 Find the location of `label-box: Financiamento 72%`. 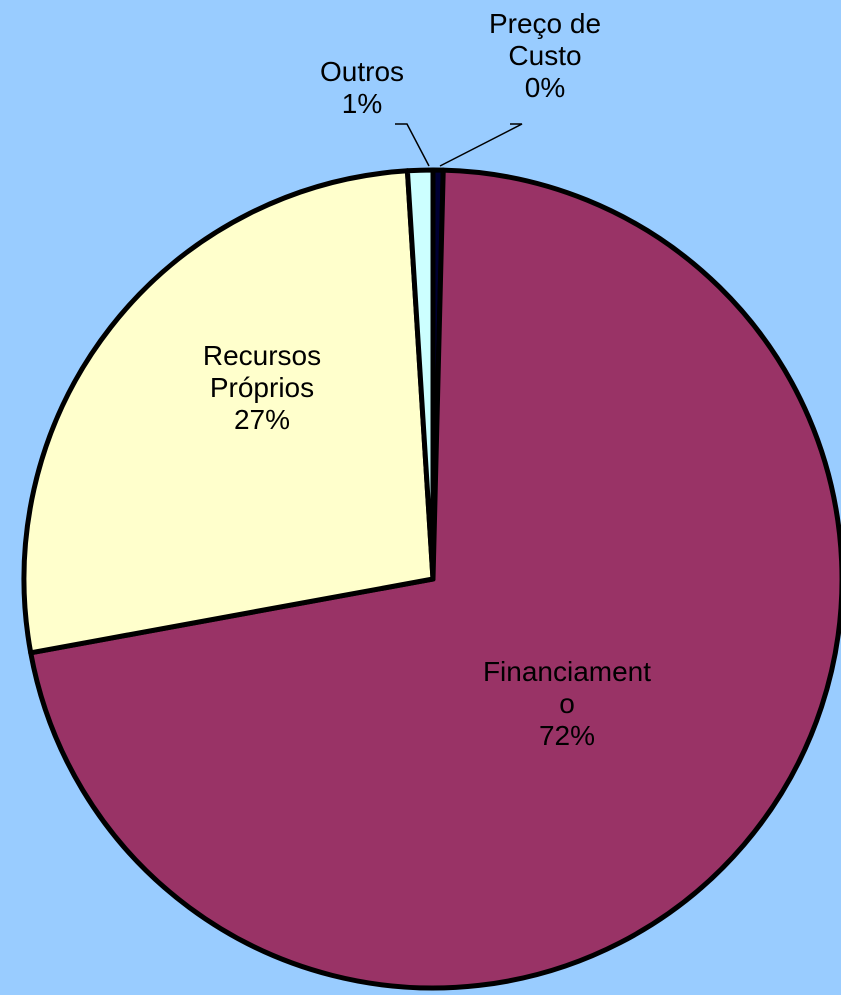

label-box: Financiamento 72% is located at coordinates (567, 704).